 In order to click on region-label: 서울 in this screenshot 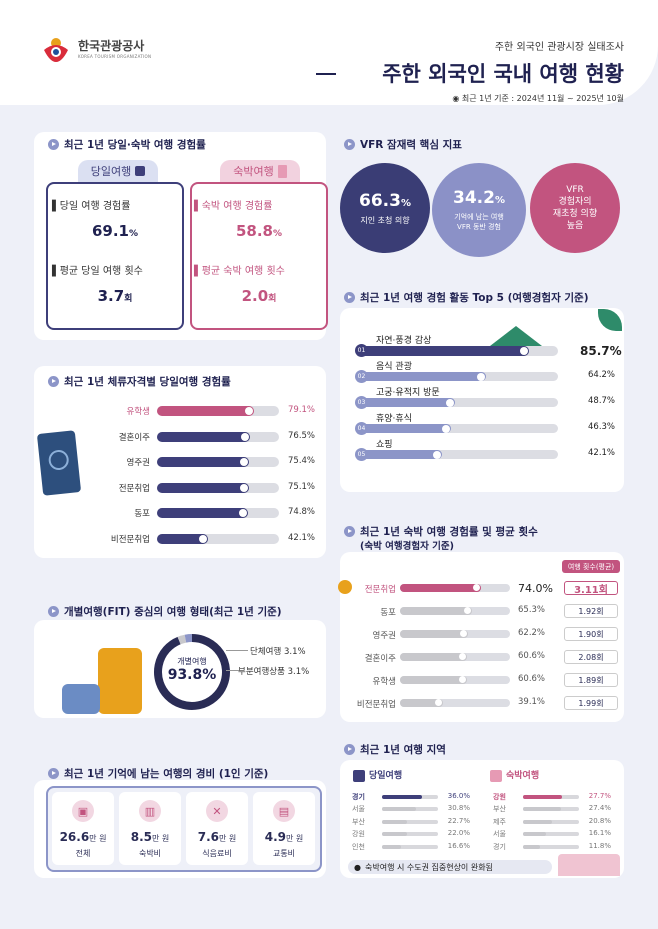, I will do `click(358, 809)`.